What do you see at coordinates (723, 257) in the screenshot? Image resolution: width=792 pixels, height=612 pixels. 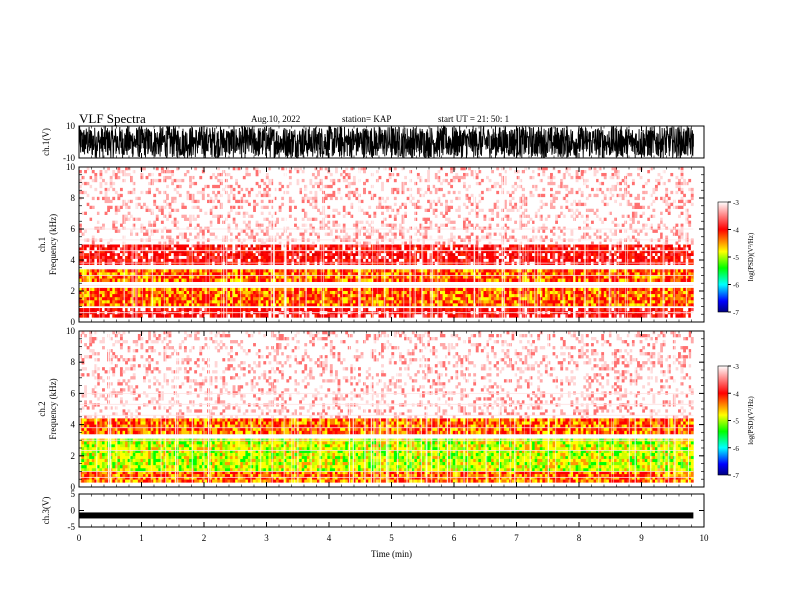 I see `ch1-spectrogram-colorbar-gradient` at bounding box center [723, 257].